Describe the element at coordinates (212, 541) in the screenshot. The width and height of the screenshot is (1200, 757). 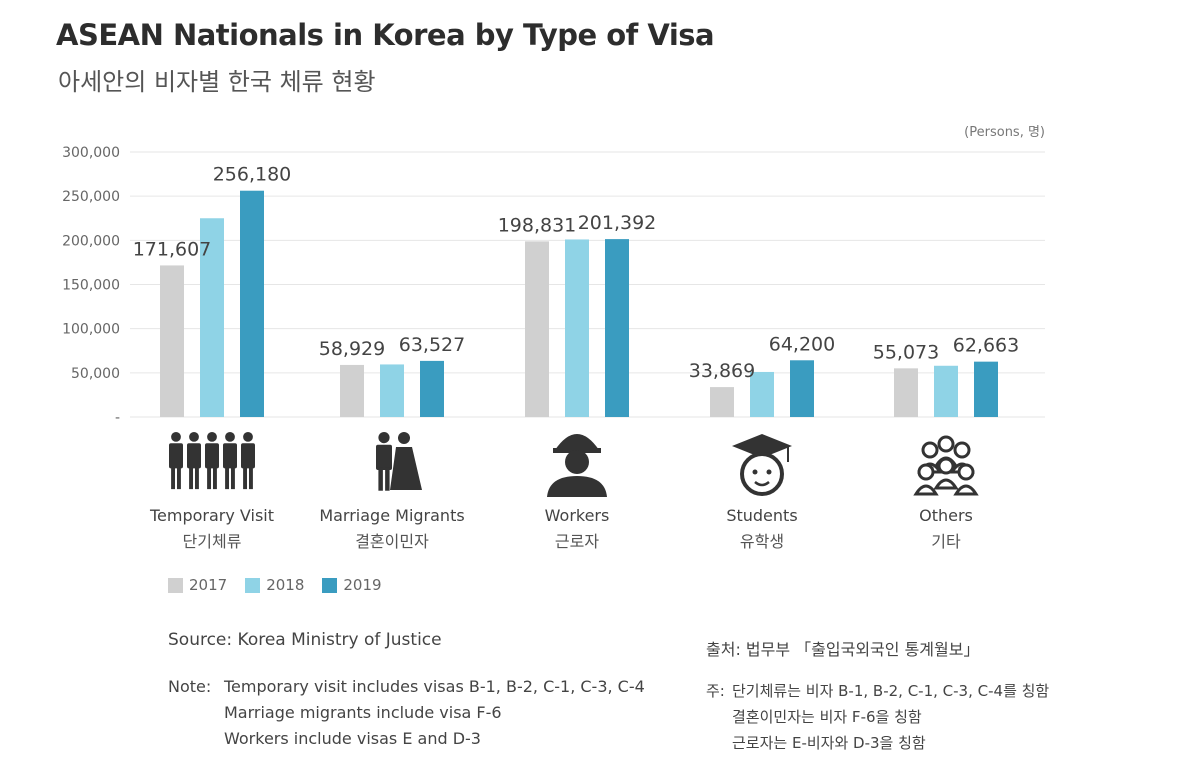
I see `category-label-ko: 단기체류` at that location.